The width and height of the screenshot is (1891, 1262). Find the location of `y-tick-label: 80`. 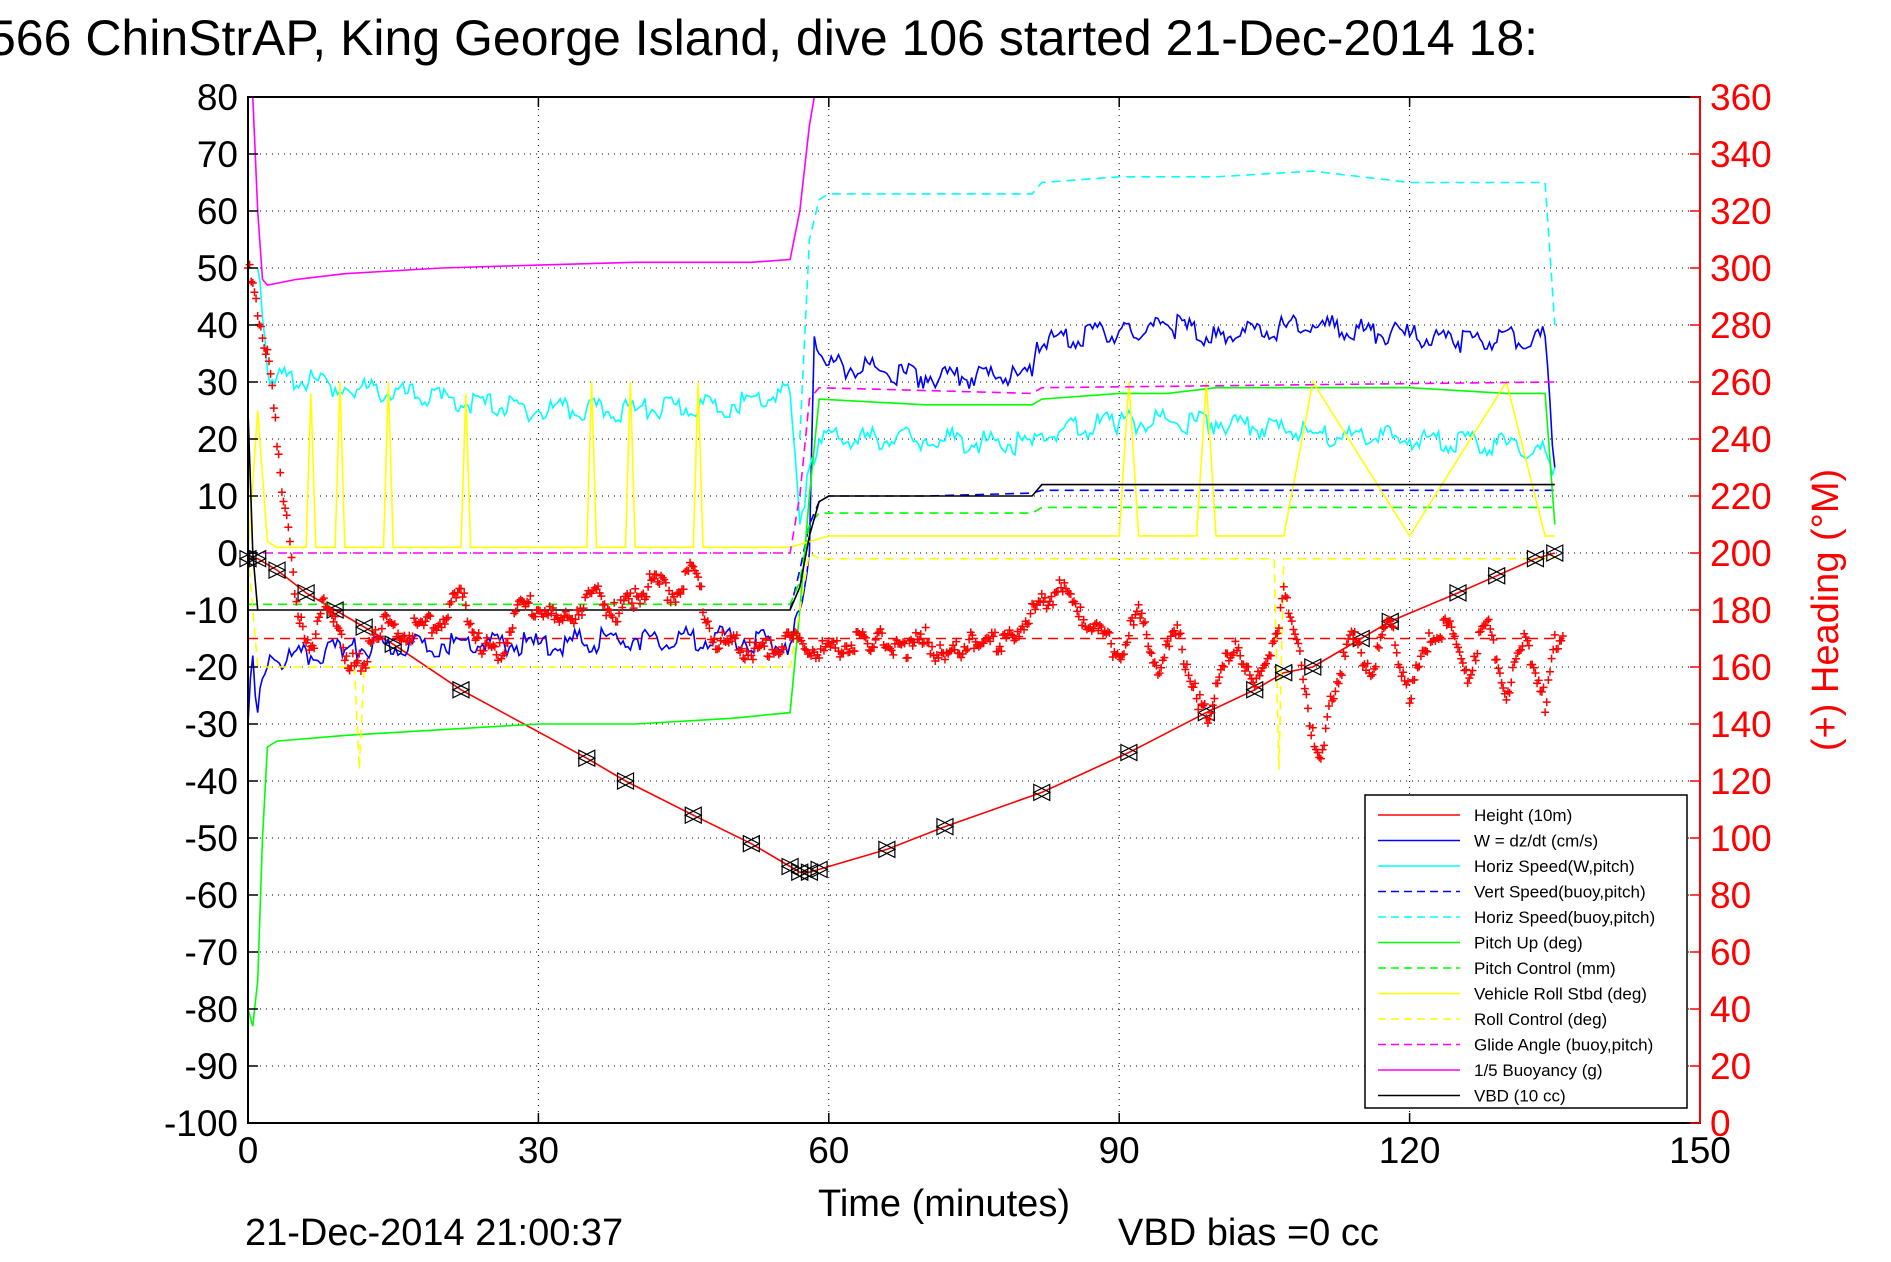

y-tick-label: 80 is located at coordinates (217, 97).